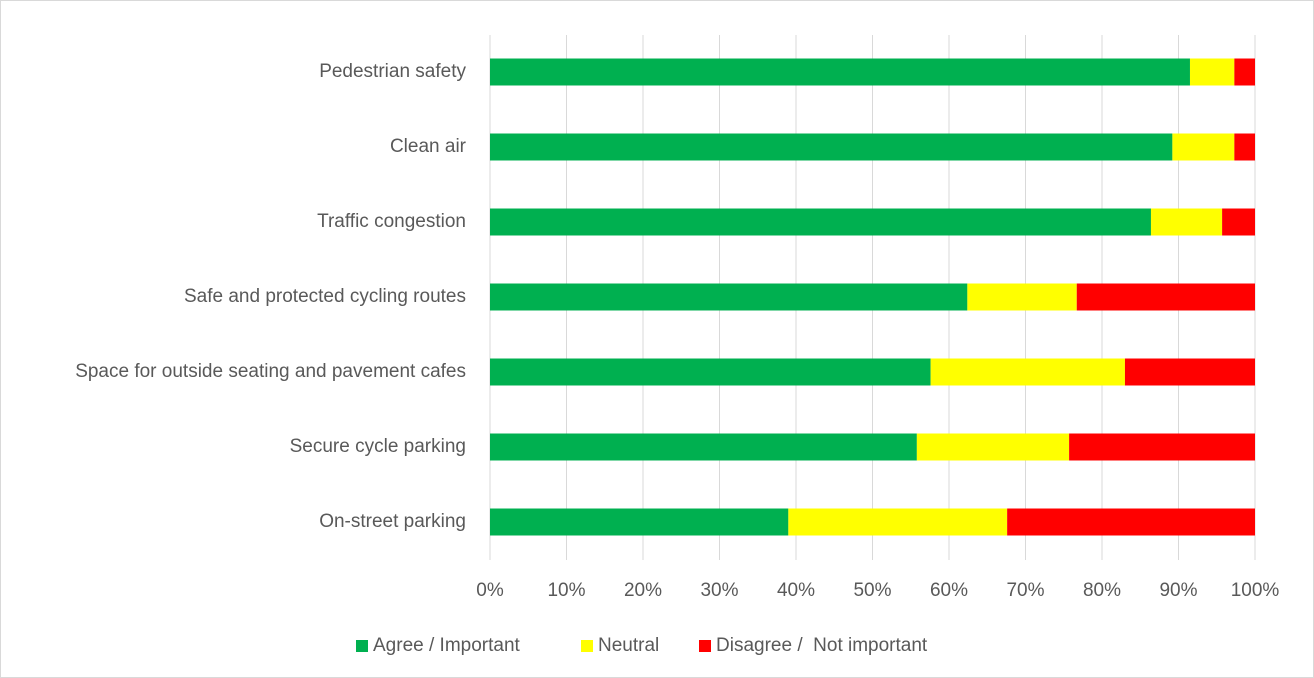 The width and height of the screenshot is (1314, 678). What do you see at coordinates (949, 590) in the screenshot?
I see `x-tick-label: 60%` at bounding box center [949, 590].